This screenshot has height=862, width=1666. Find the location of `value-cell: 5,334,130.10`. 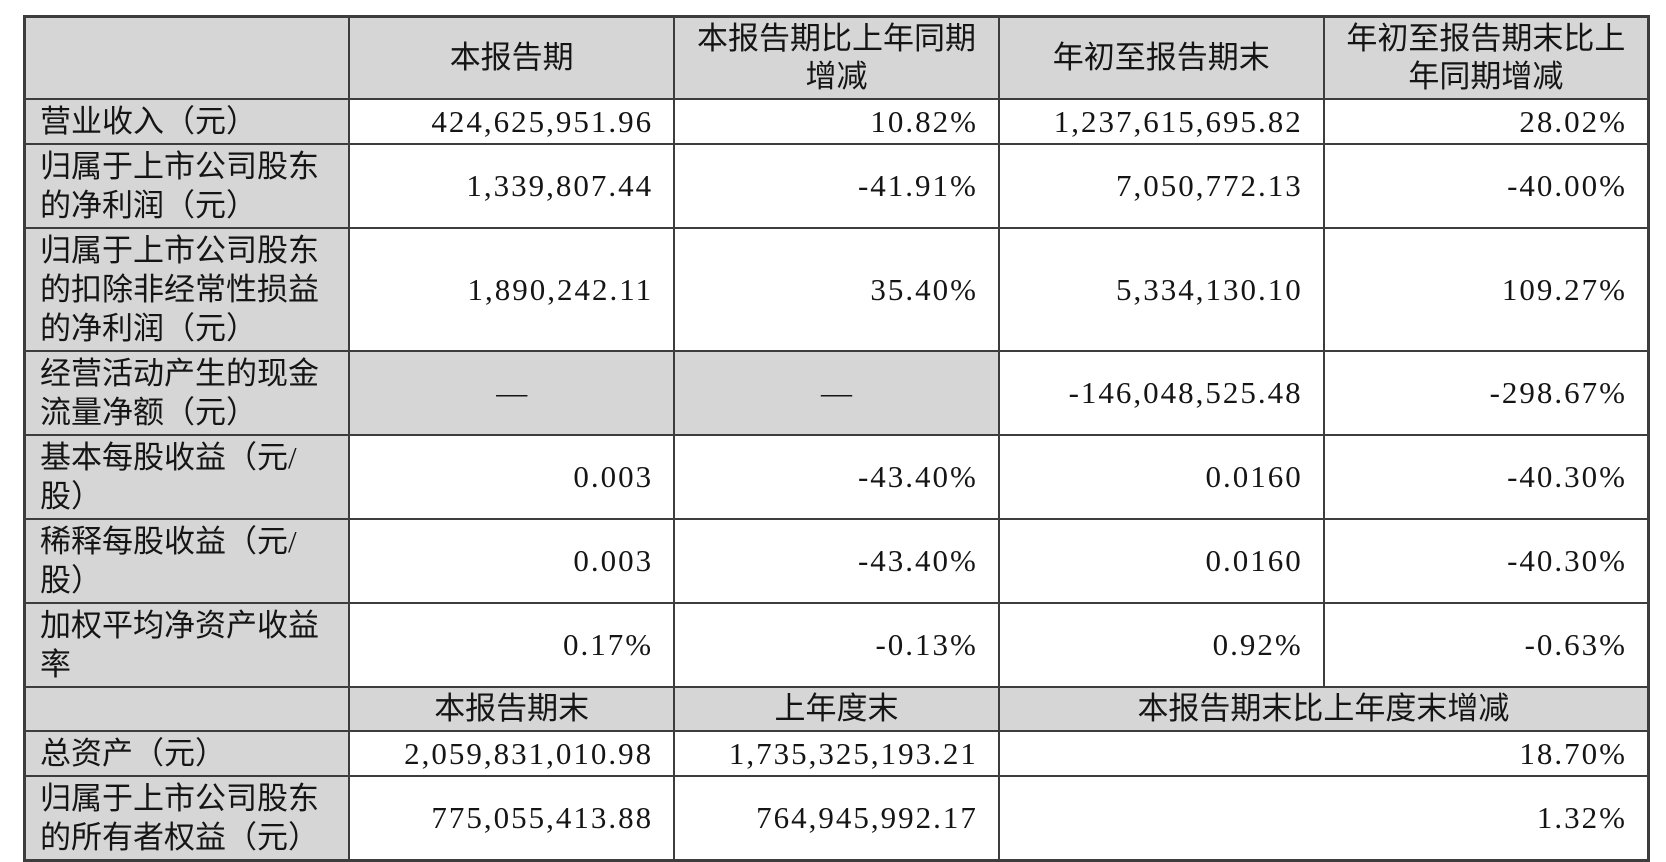

value-cell: 5,334,130.10 is located at coordinates (1161, 289).